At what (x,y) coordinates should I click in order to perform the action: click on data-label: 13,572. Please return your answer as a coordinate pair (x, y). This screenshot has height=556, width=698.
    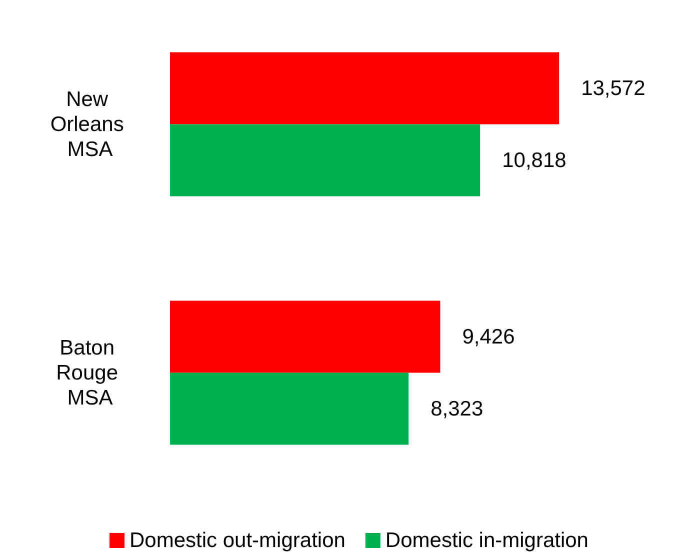
    Looking at the image, I should click on (613, 88).